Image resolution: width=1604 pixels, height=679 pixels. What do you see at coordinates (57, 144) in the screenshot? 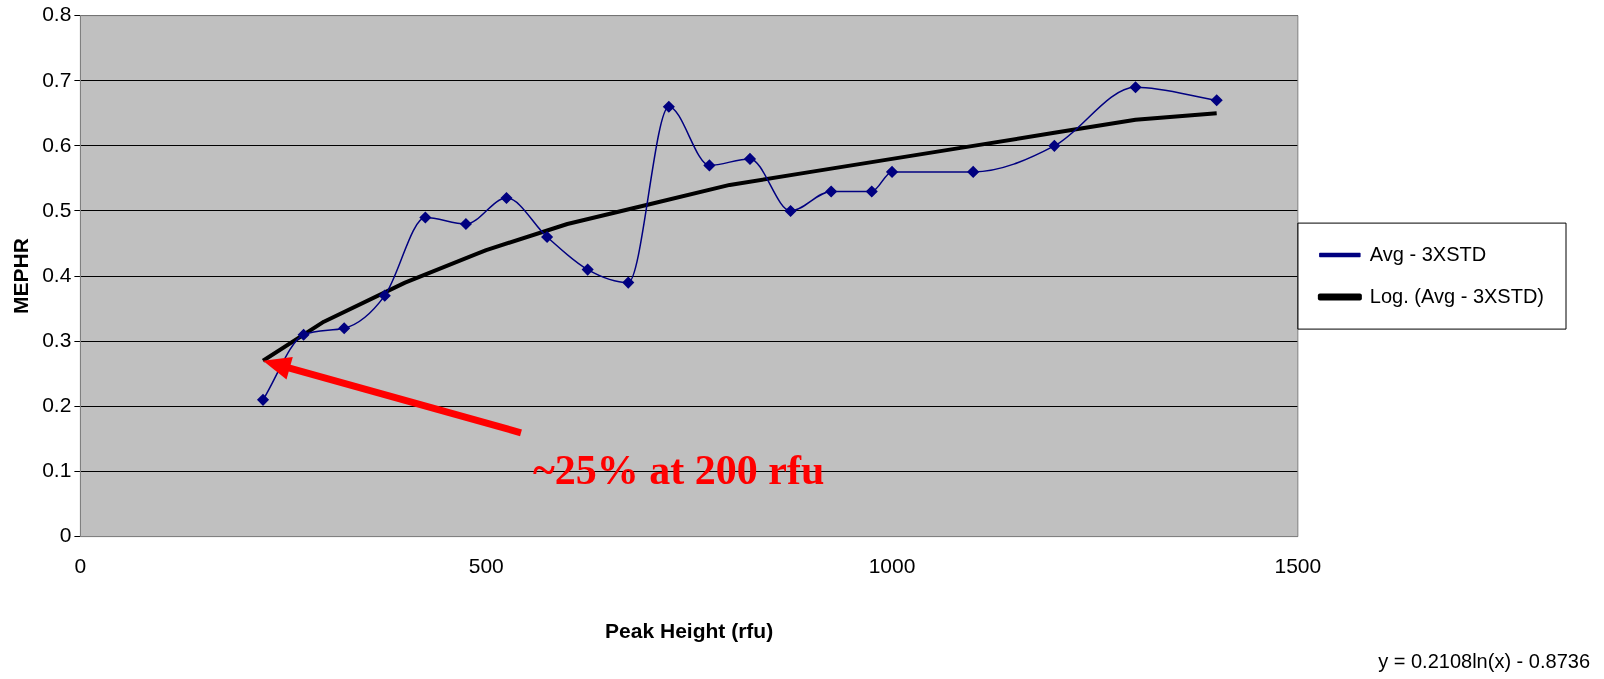
I see `y-tick-label: 0.6` at bounding box center [57, 144].